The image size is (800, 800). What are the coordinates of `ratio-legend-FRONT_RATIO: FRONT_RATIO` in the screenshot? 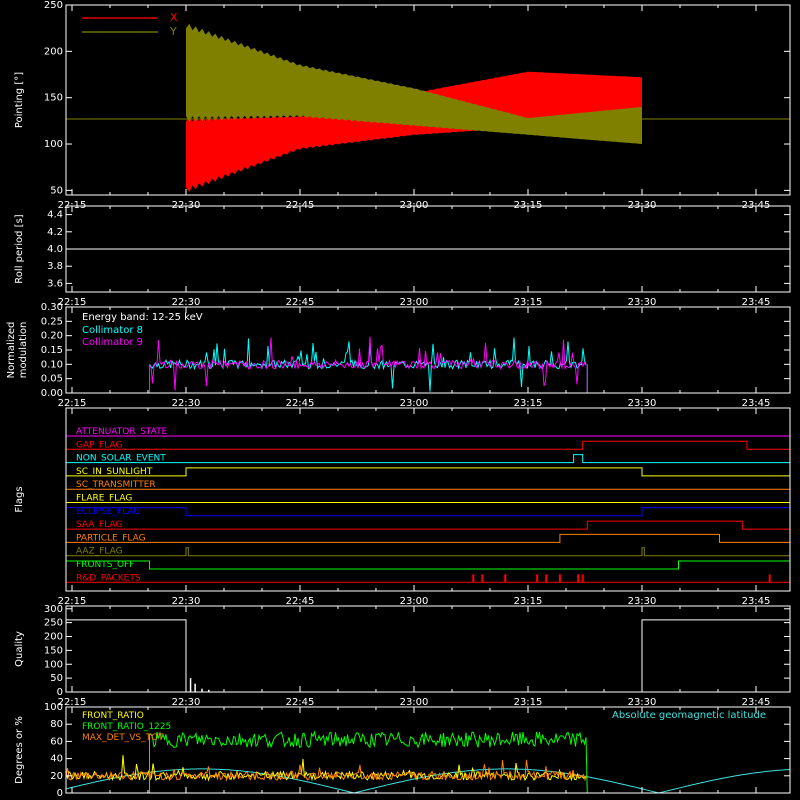 It's located at (113, 716).